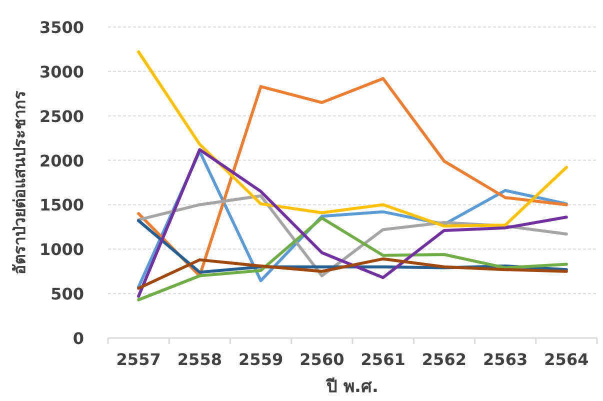 The height and width of the screenshot is (401, 603). What do you see at coordinates (61, 160) in the screenshot?
I see `y-tick-label: 2000` at bounding box center [61, 160].